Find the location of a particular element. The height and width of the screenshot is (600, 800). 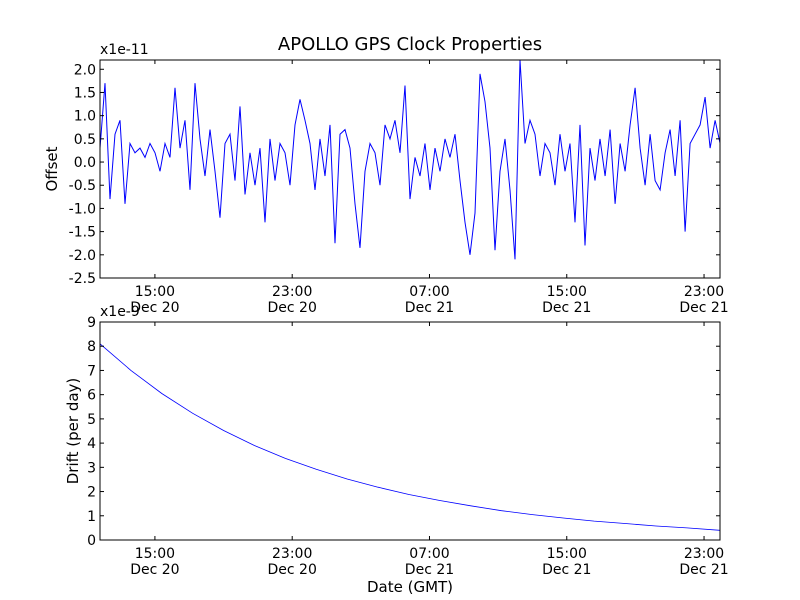

y-tick-label: 6 is located at coordinates (91, 396).